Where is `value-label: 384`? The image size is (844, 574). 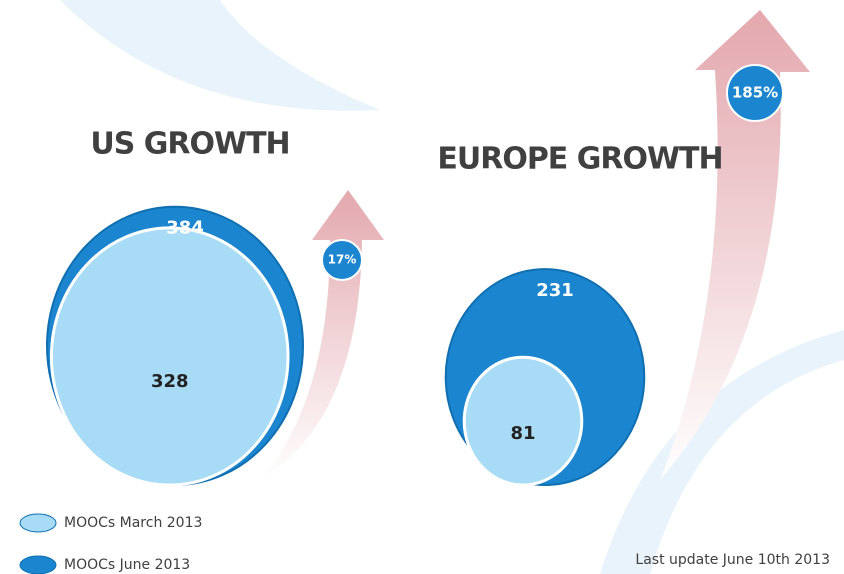 value-label: 384 is located at coordinates (185, 228).